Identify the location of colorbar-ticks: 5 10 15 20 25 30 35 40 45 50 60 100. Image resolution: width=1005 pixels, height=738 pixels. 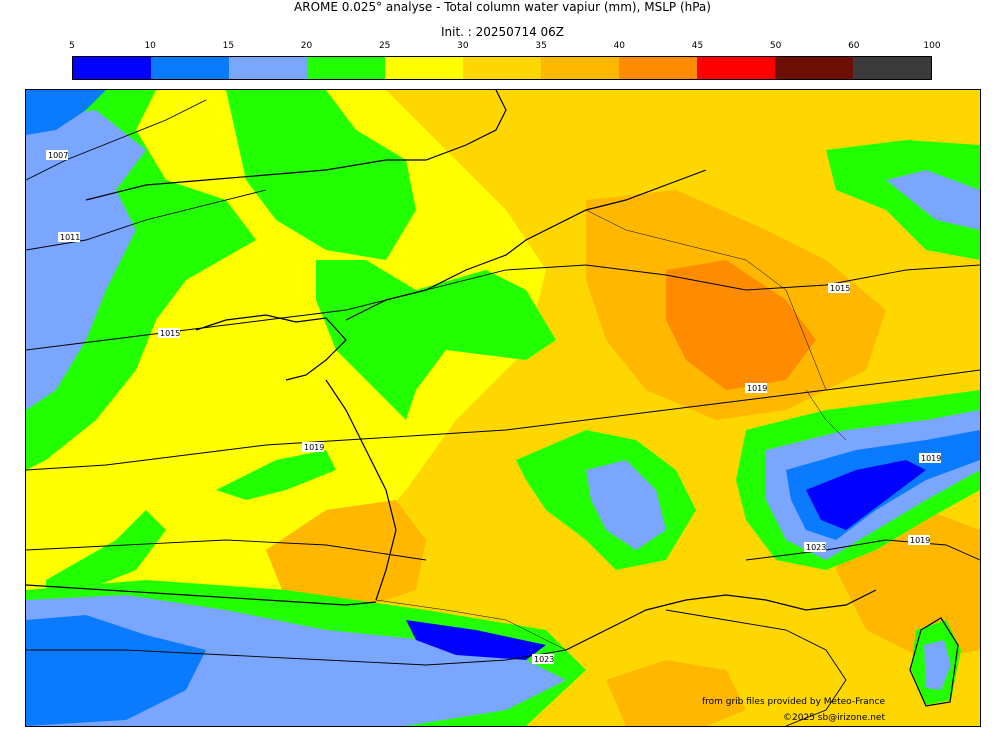
(504, 47).